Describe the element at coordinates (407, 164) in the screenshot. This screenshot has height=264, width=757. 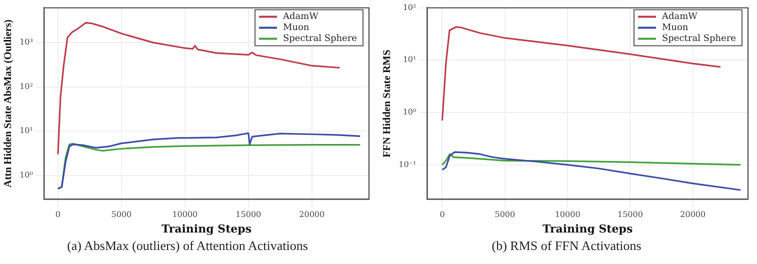
I see `y-tick-label: 10⁻¹` at that location.